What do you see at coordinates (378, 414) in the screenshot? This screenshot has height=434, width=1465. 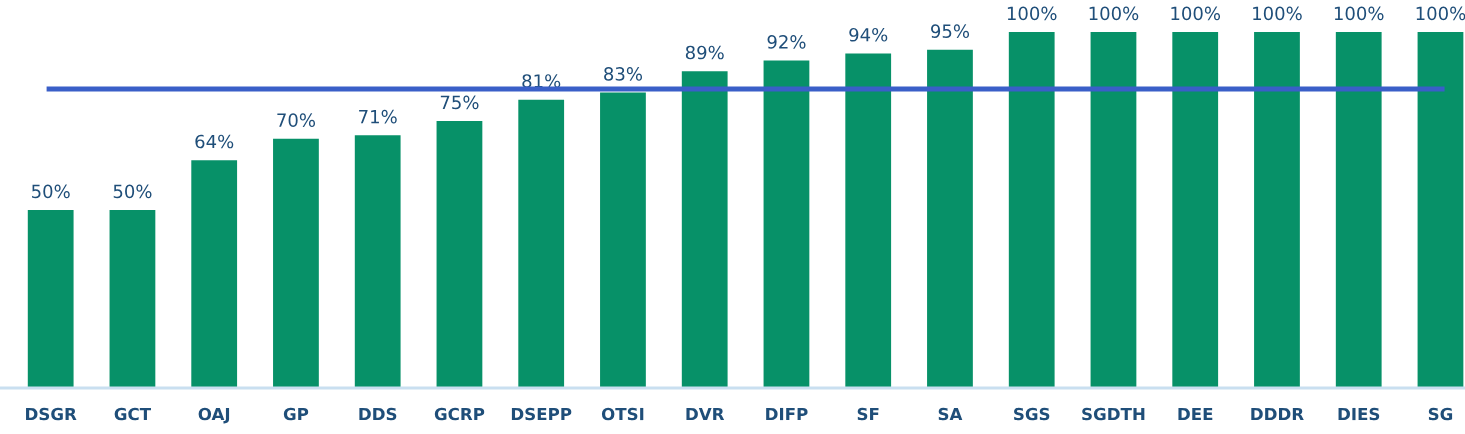 I see `x-tick-label: DDS` at bounding box center [378, 414].